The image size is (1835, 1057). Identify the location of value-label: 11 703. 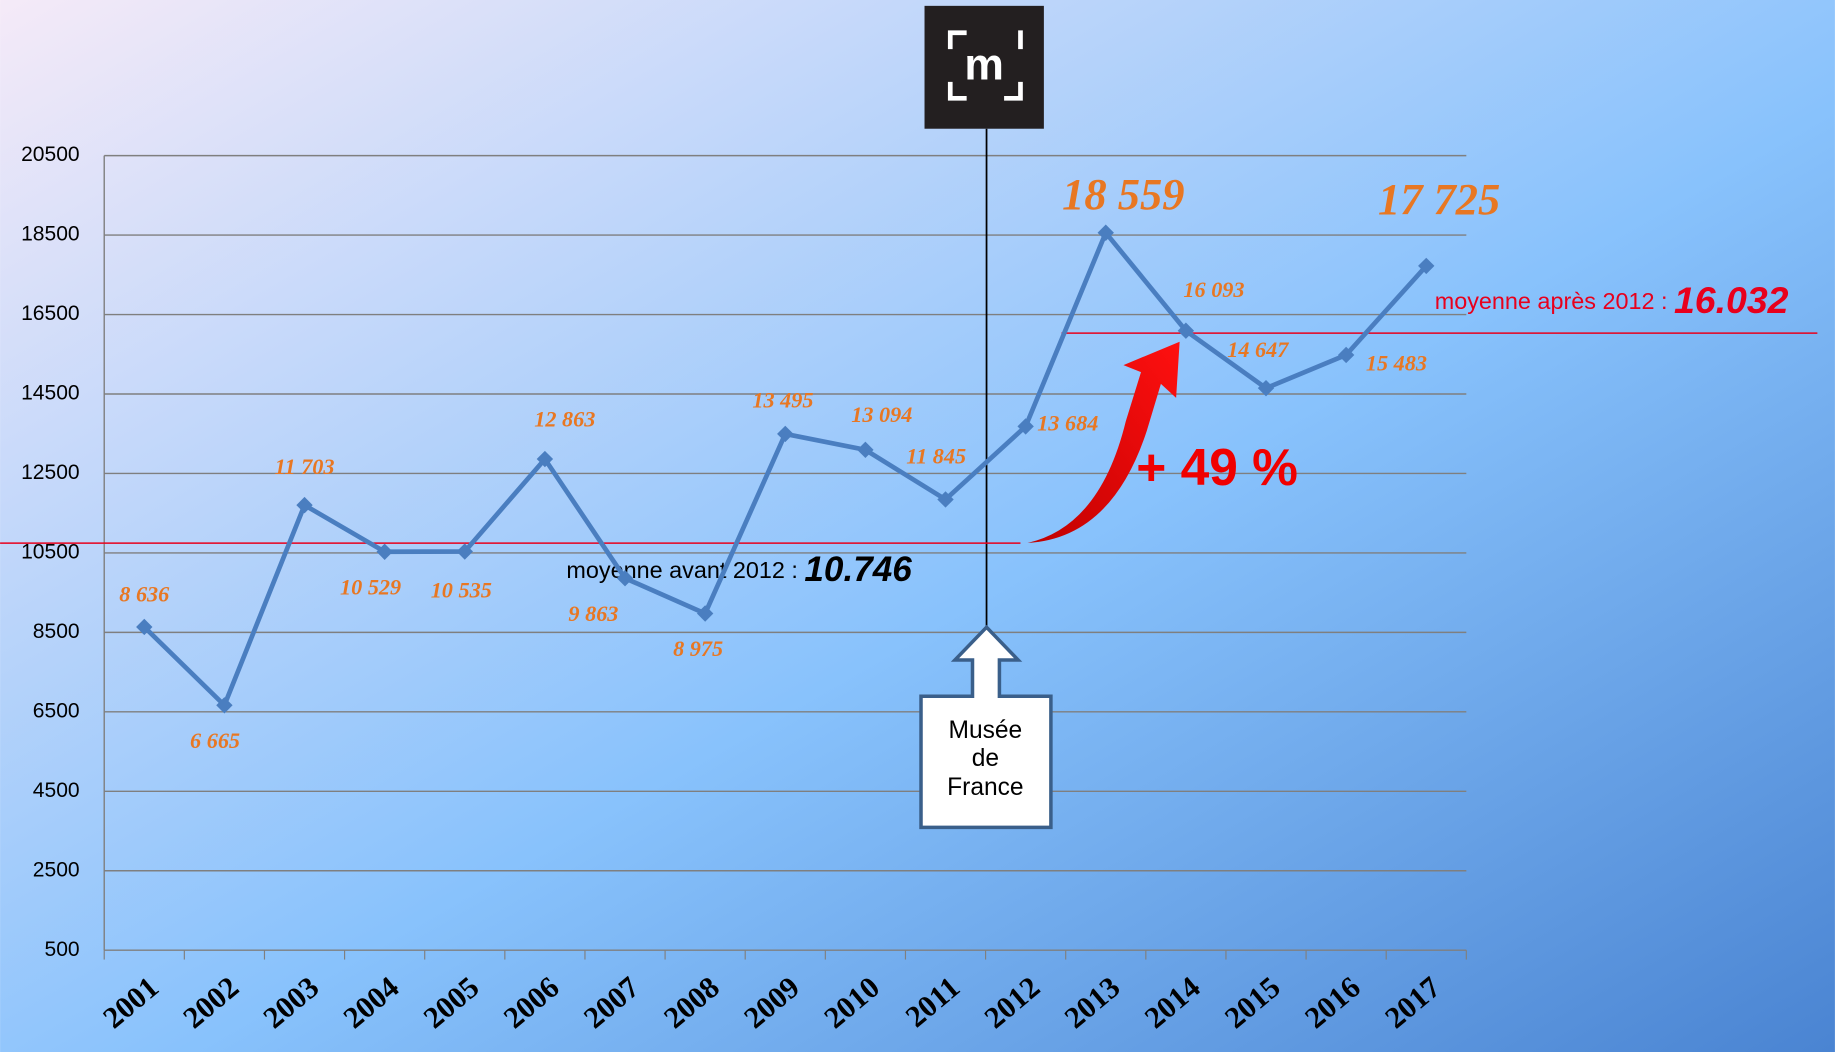
(305, 466).